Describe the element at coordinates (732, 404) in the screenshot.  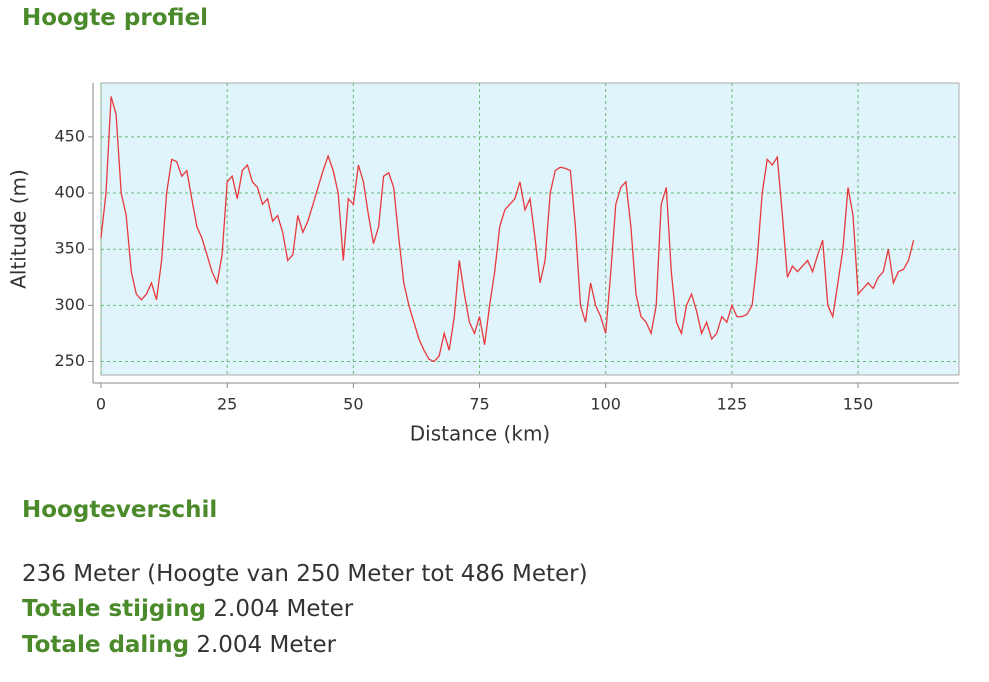
I see `x-tick-label: 125` at that location.